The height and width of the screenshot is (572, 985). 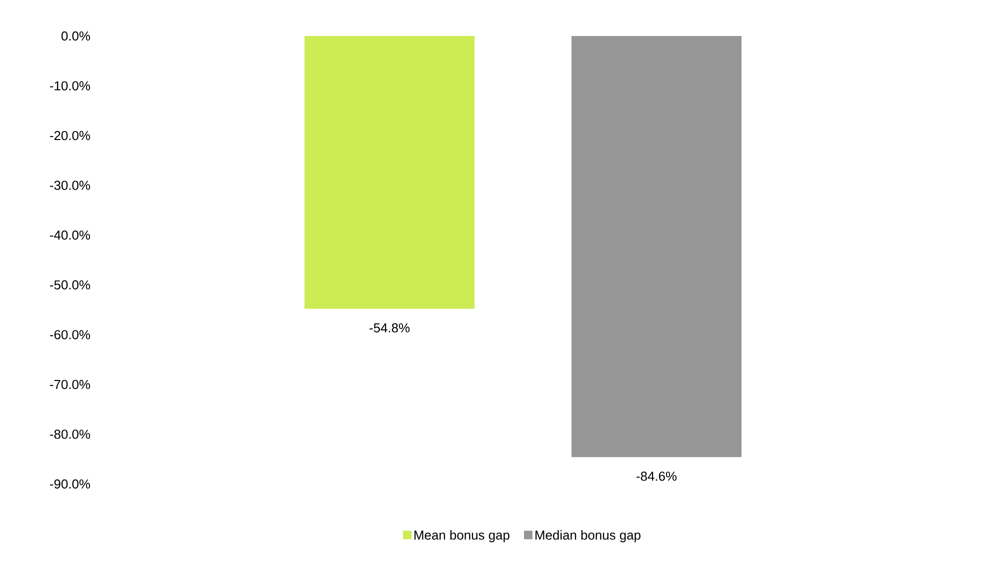 I want to click on y-tick-label: -10.0%, so click(x=70, y=85).